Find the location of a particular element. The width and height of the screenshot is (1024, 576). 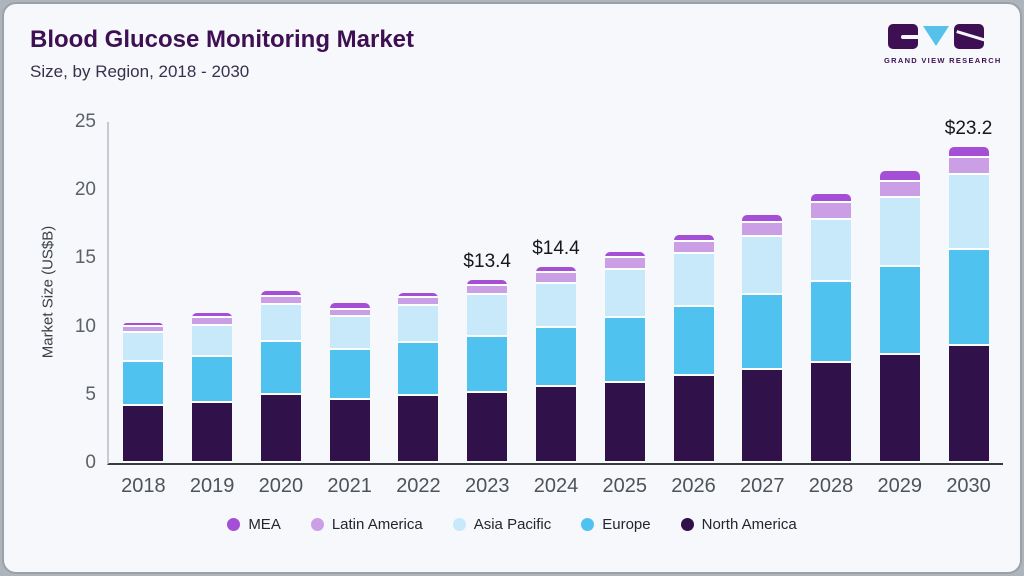

bar-group-2024: $14.4 2024 is located at coordinates (556, 367).